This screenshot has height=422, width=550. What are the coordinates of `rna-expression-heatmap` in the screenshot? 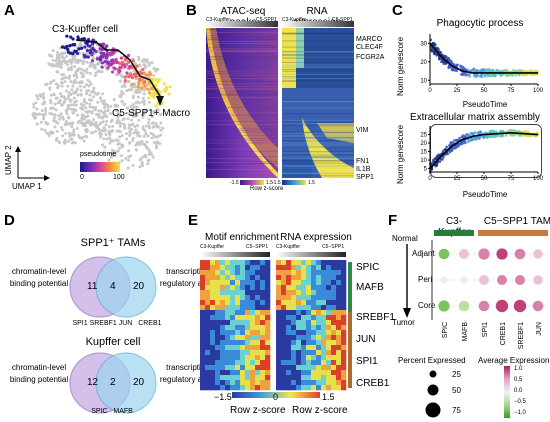 It's located at (311, 325).